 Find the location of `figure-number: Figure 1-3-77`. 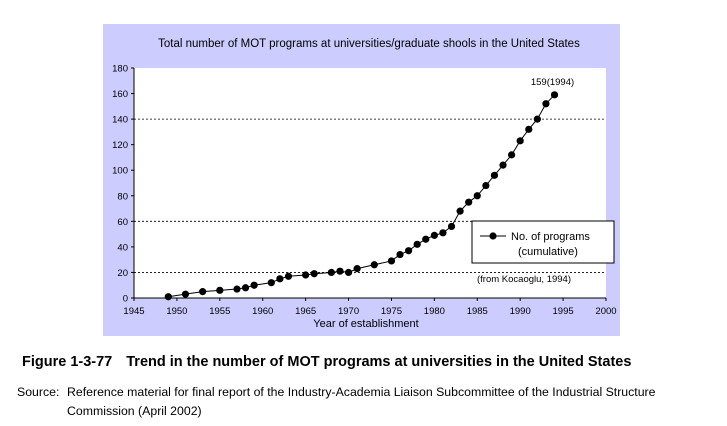

figure-number: Figure 1-3-77 is located at coordinates (67, 362).